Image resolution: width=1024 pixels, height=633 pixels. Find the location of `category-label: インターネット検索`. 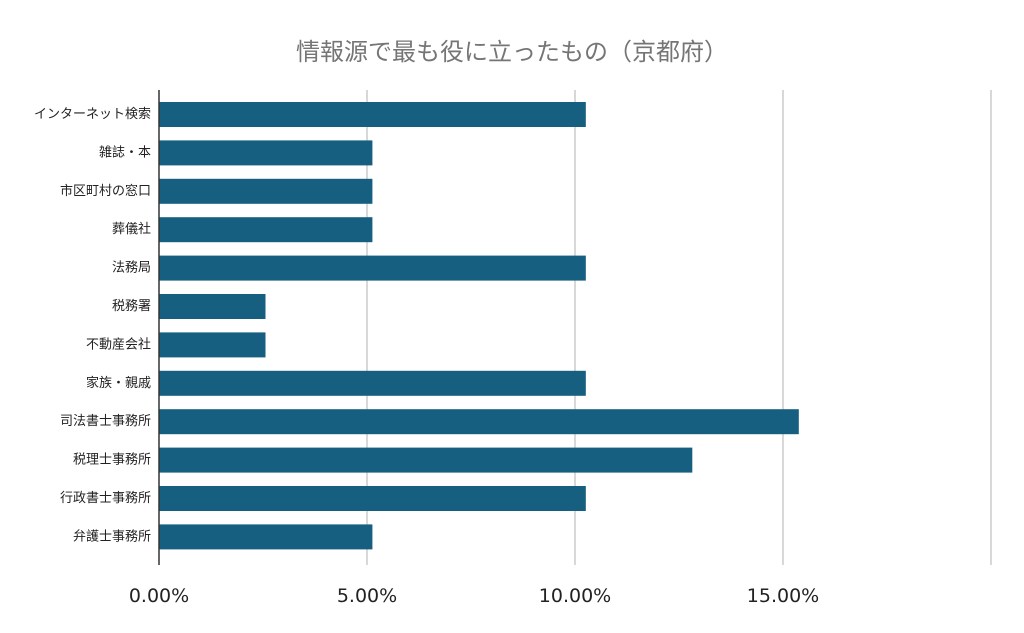

category-label: インターネット検索 is located at coordinates (92, 114).